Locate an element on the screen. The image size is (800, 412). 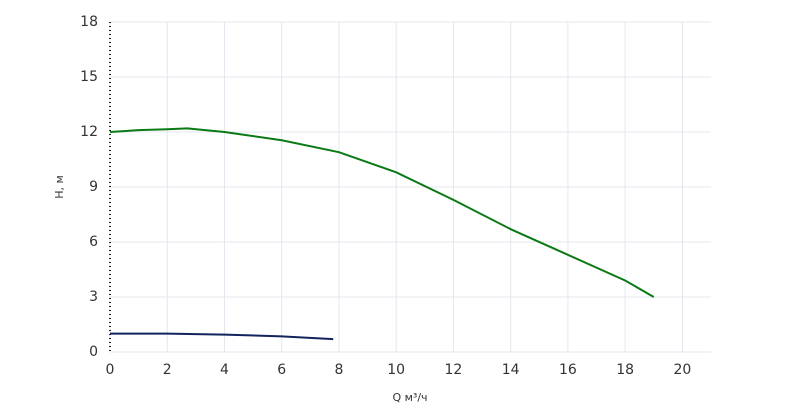
x-tick-label: 10 is located at coordinates (396, 370).